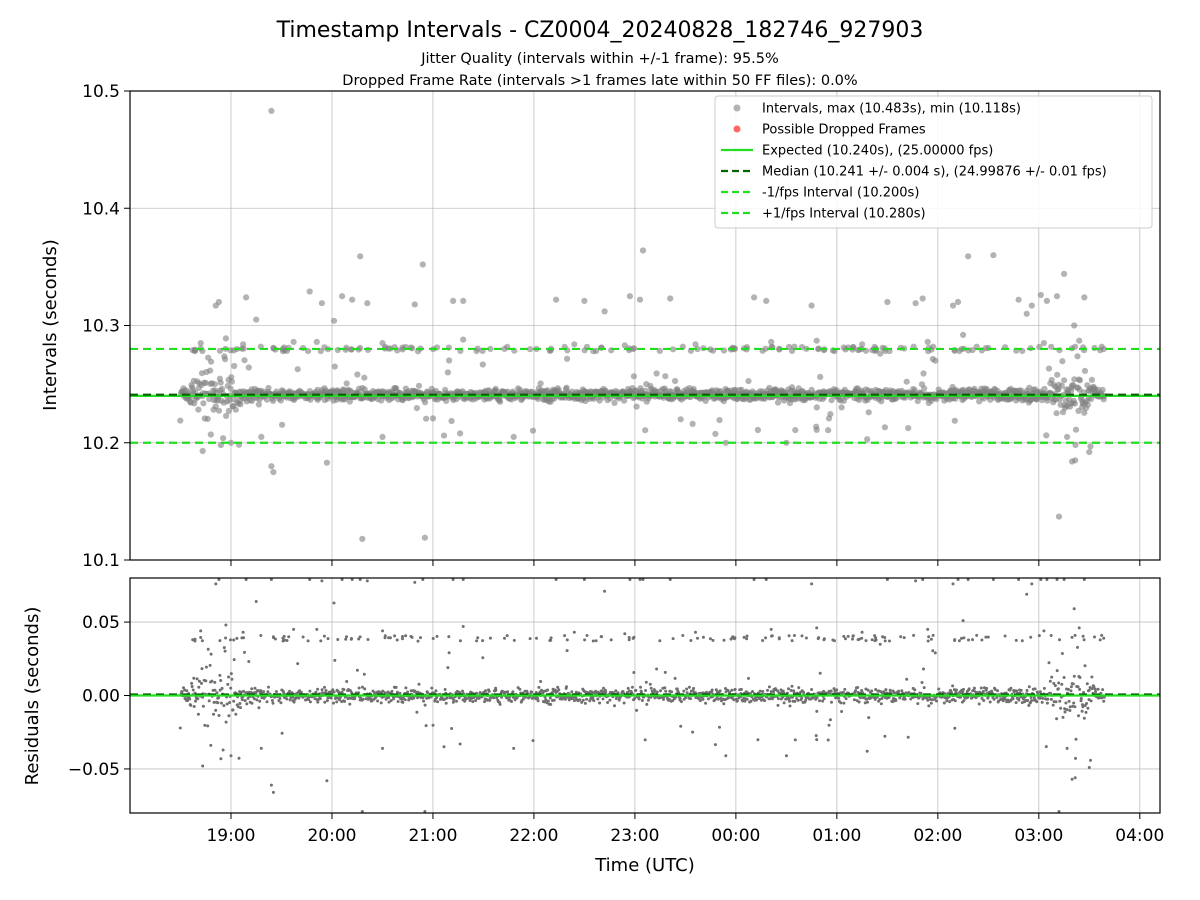  What do you see at coordinates (1038, 836) in the screenshot?
I see `x-tick-label: 03:00` at bounding box center [1038, 836].